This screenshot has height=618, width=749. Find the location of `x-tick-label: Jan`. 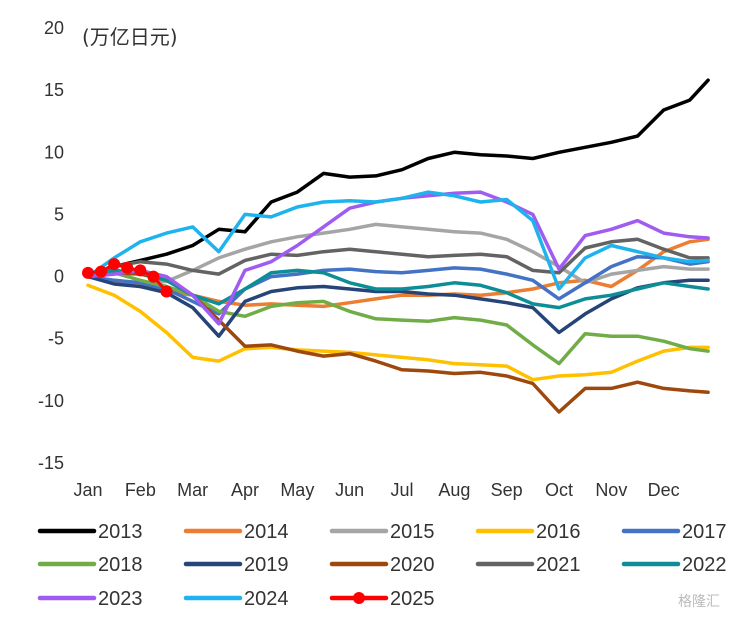

x-tick-label: Jan is located at coordinates (87, 490).